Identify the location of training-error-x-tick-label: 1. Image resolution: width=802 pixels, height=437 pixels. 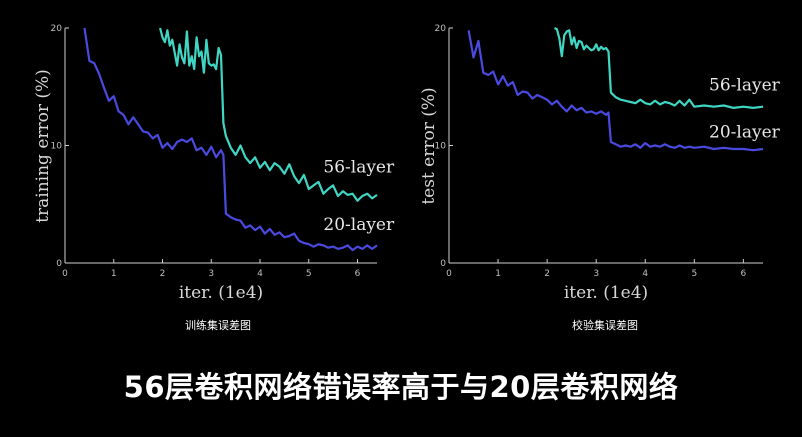
(114, 274).